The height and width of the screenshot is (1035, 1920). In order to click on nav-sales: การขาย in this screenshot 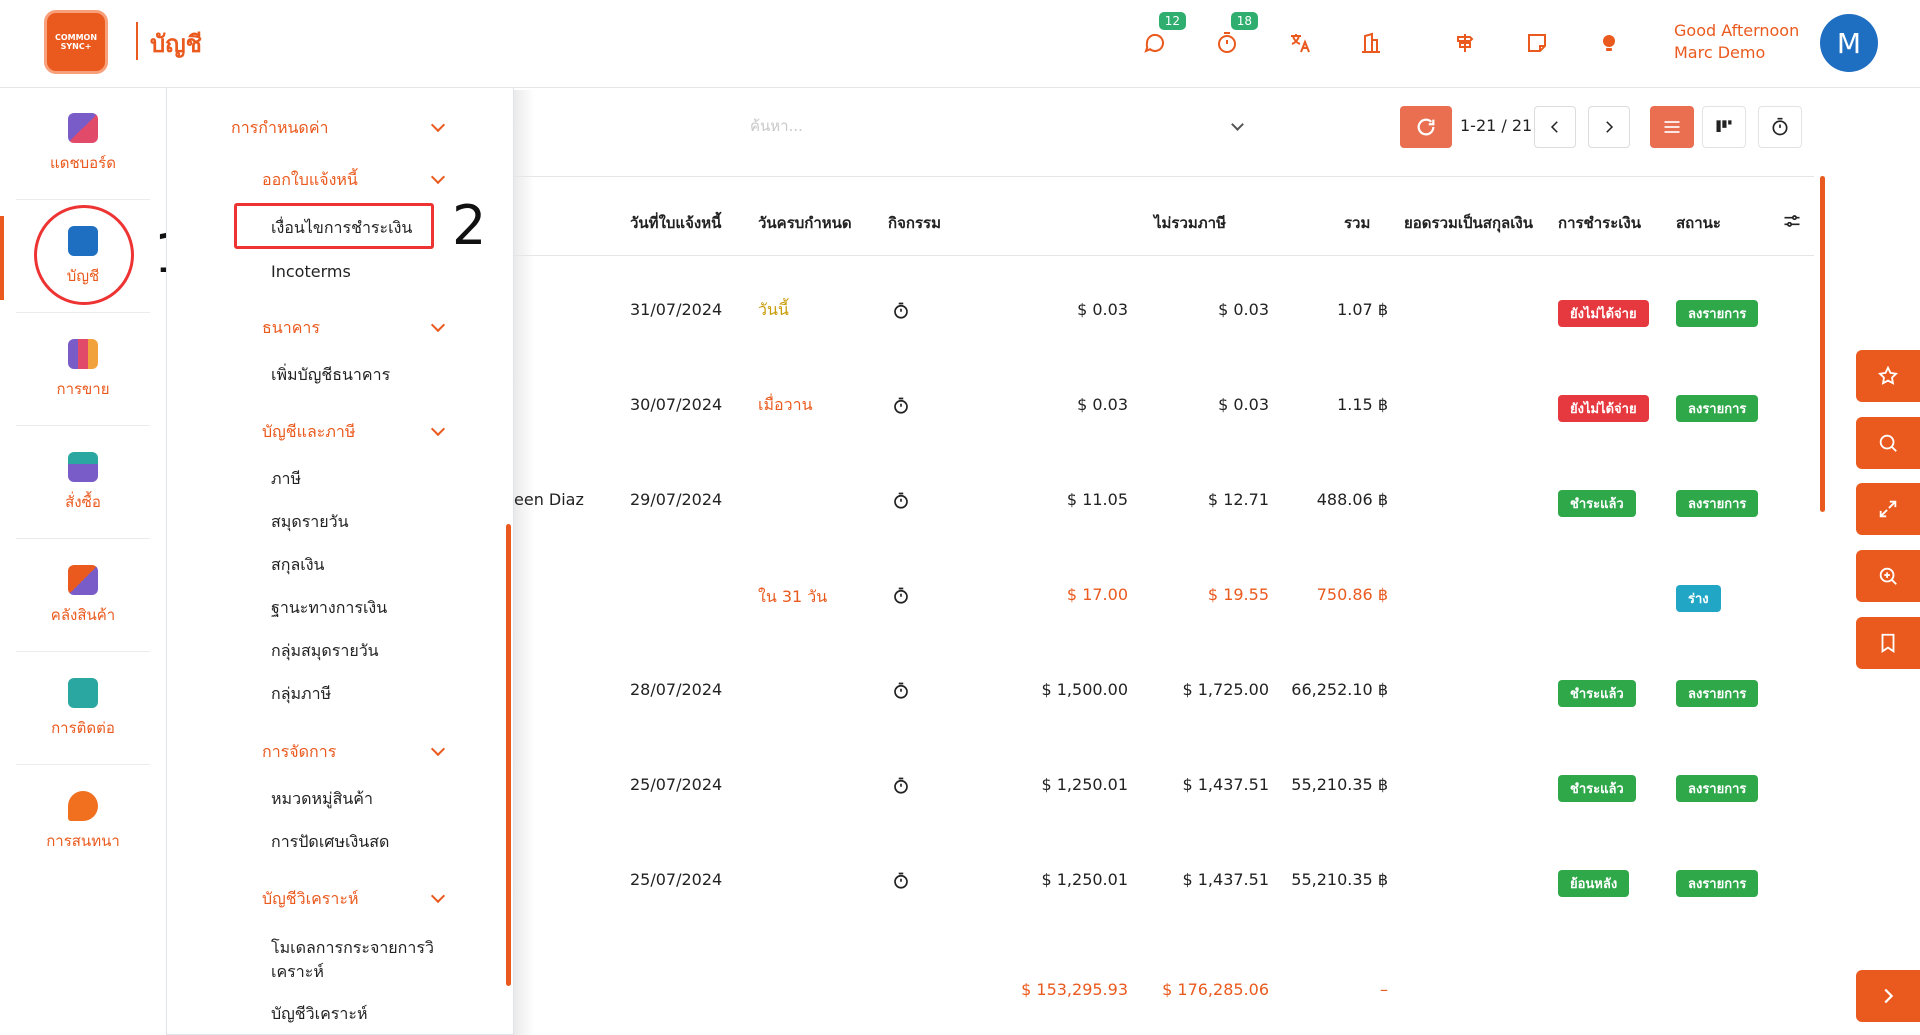, I will do `click(83, 370)`.